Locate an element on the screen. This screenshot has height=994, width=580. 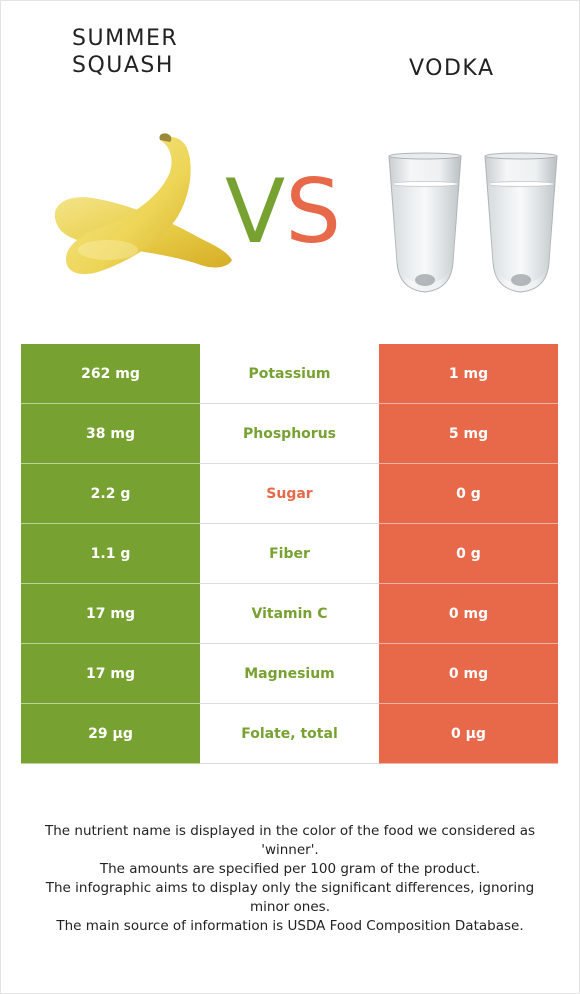
left-value: 2.2 g is located at coordinates (110, 494).